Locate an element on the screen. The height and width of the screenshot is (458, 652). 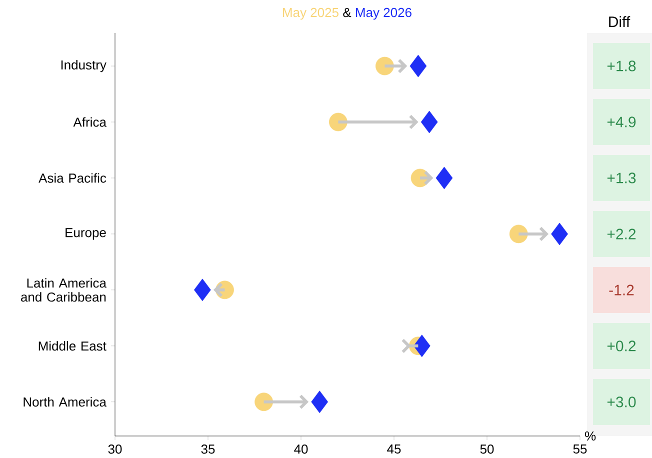
text: +1.8 is located at coordinates (621, 66).